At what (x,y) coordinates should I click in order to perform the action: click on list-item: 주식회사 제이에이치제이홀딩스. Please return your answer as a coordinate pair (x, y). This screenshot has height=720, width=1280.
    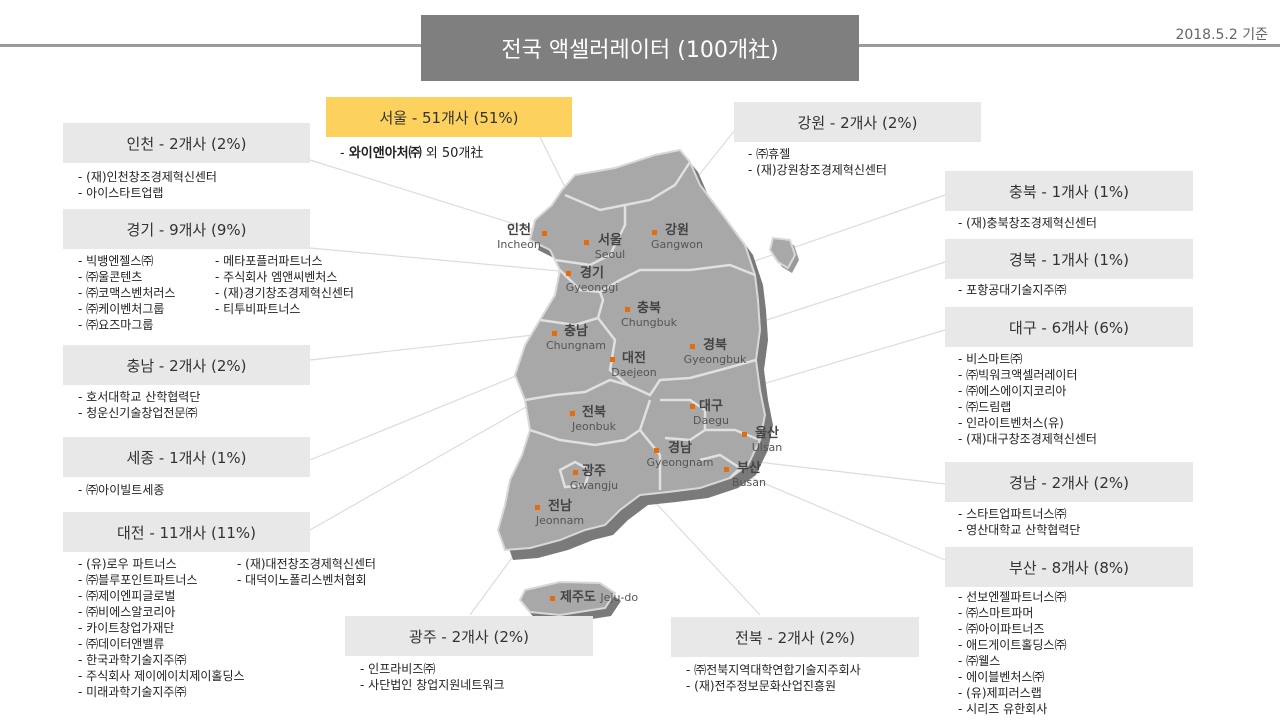
    Looking at the image, I should click on (161, 676).